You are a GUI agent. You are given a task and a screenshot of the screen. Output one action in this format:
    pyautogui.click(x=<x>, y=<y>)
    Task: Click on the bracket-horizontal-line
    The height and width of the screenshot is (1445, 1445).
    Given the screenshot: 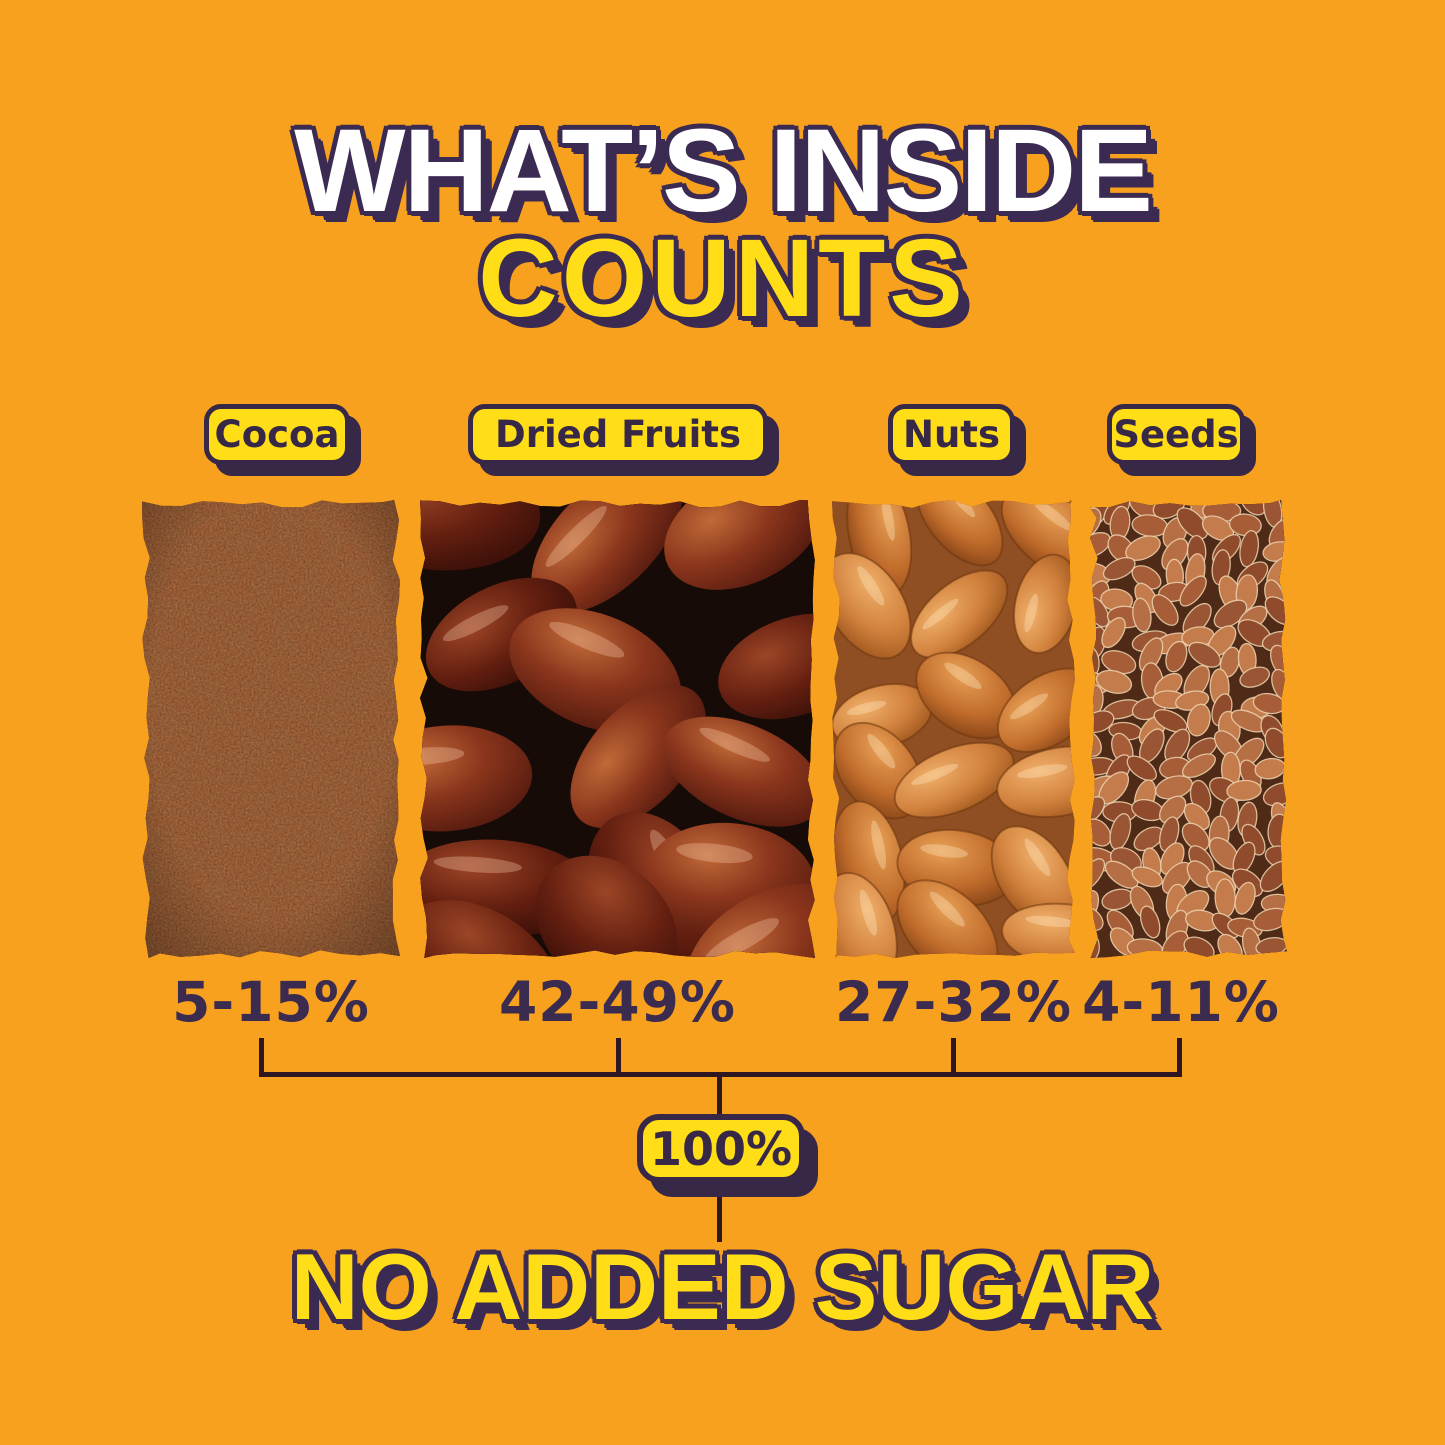 What is the action you would take?
    pyautogui.click(x=720, y=1074)
    